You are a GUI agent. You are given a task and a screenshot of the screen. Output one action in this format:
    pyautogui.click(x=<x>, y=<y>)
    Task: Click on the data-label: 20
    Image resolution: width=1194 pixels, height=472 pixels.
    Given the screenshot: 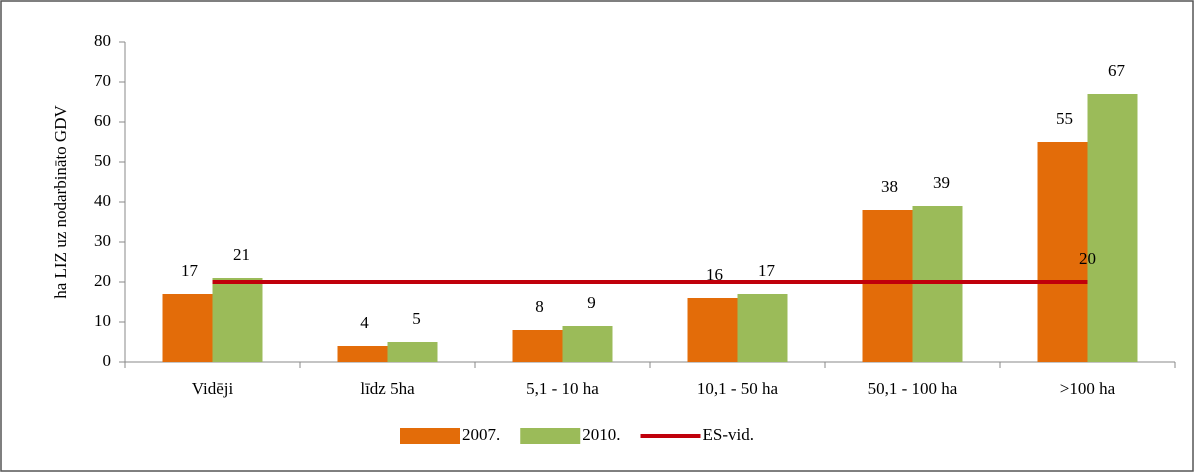 What is the action you would take?
    pyautogui.click(x=1087, y=258)
    